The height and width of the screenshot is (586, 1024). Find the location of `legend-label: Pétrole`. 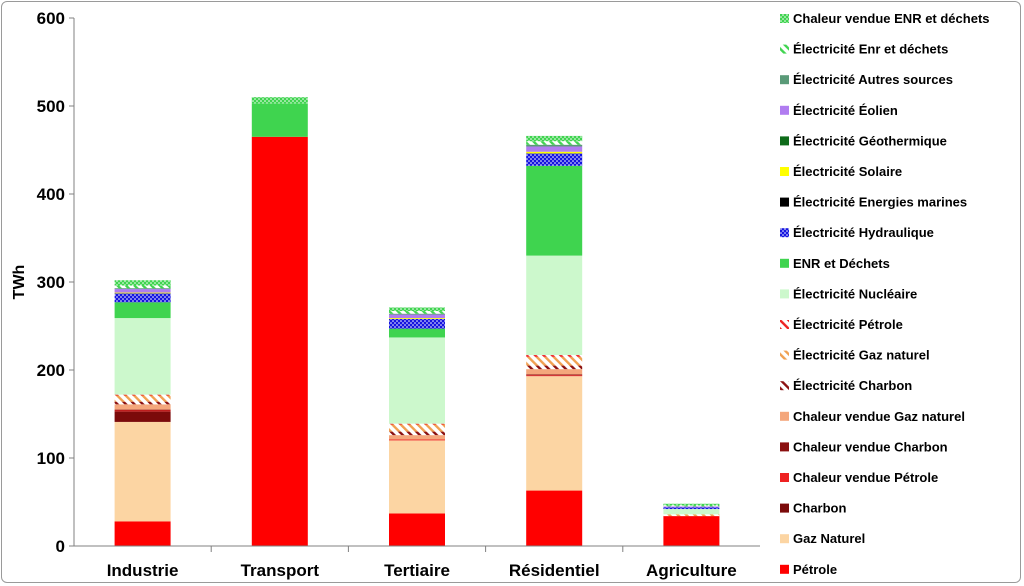

legend-label: Pétrole is located at coordinates (815, 569).